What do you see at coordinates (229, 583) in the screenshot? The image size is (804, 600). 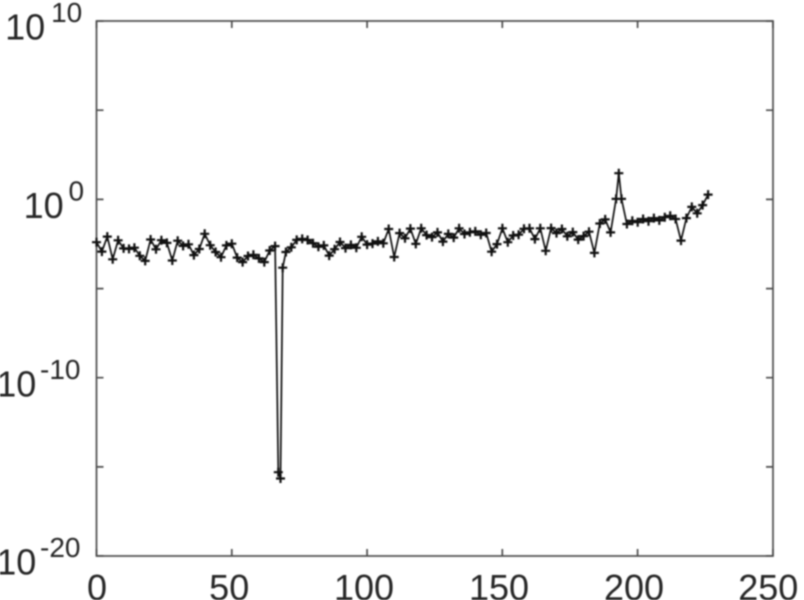 I see `svg-text: 50` at bounding box center [229, 583].